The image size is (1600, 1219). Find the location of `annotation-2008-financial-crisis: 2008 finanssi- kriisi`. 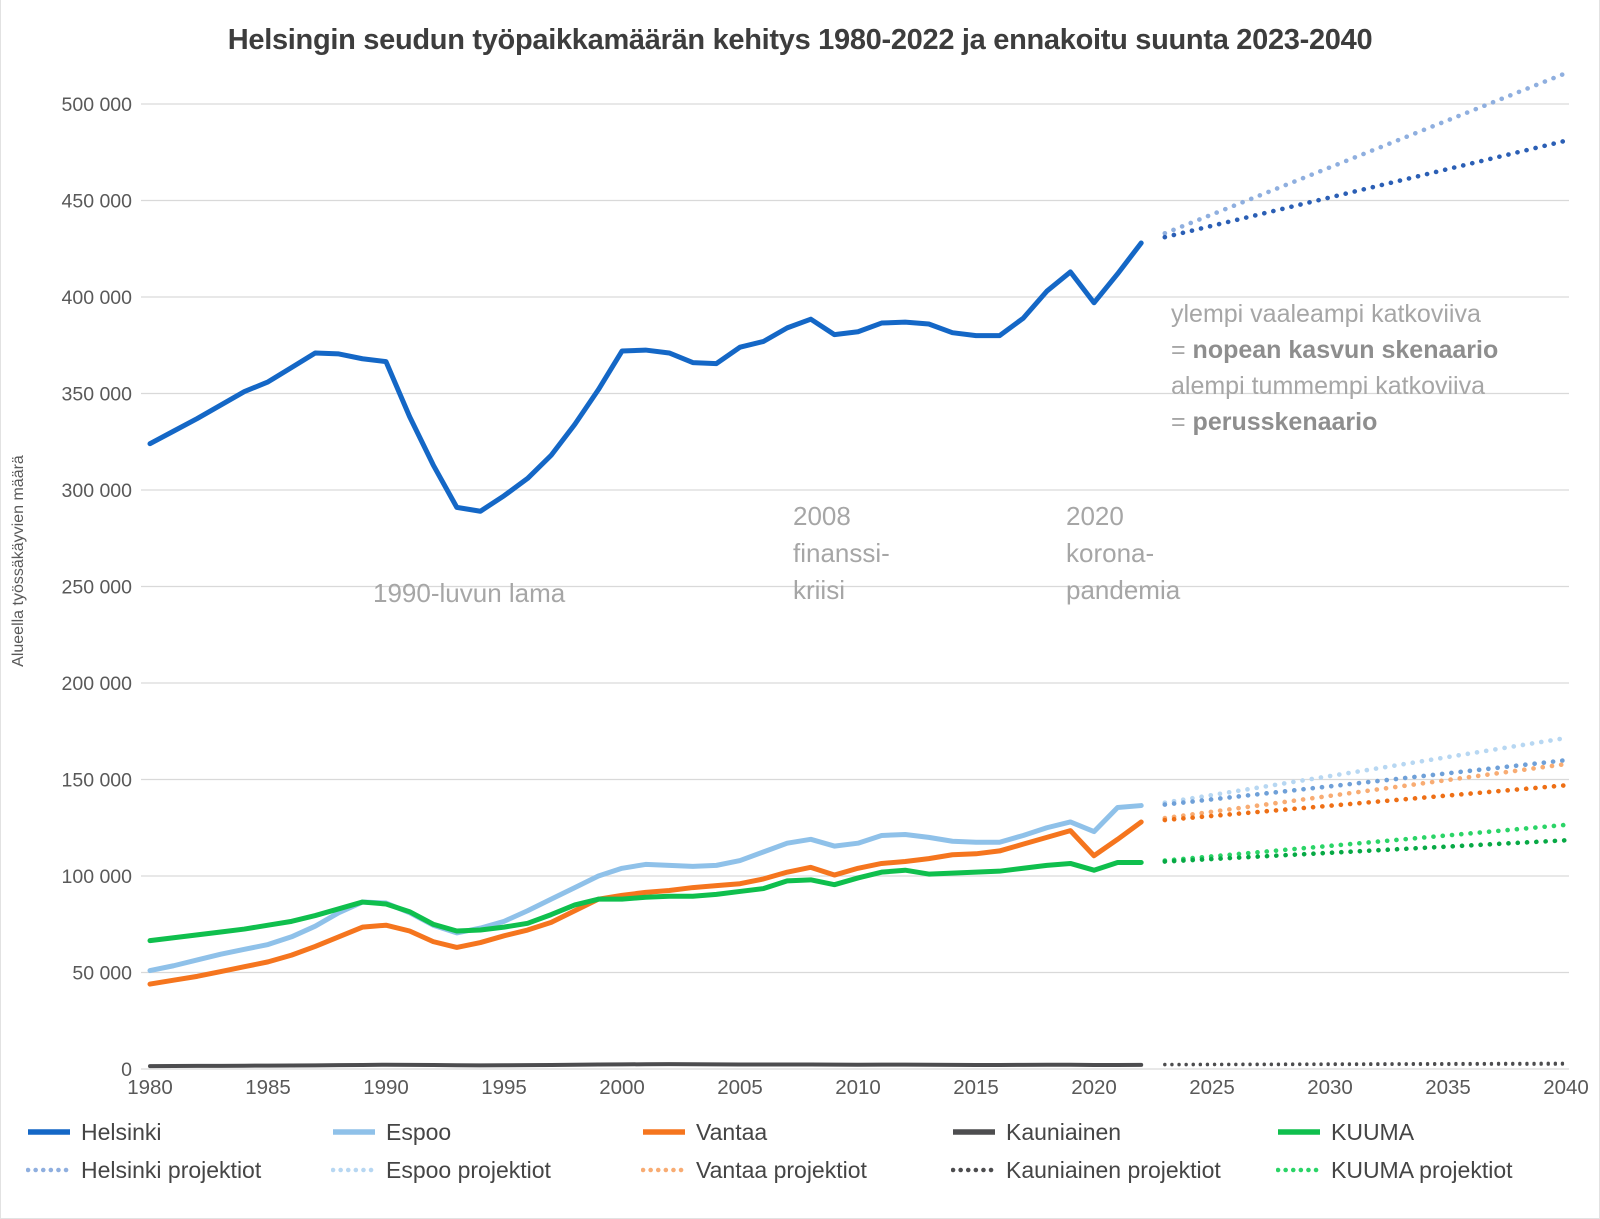

annotation-2008-financial-crisis: 2008 finanssi- kriisi is located at coordinates (841, 553).